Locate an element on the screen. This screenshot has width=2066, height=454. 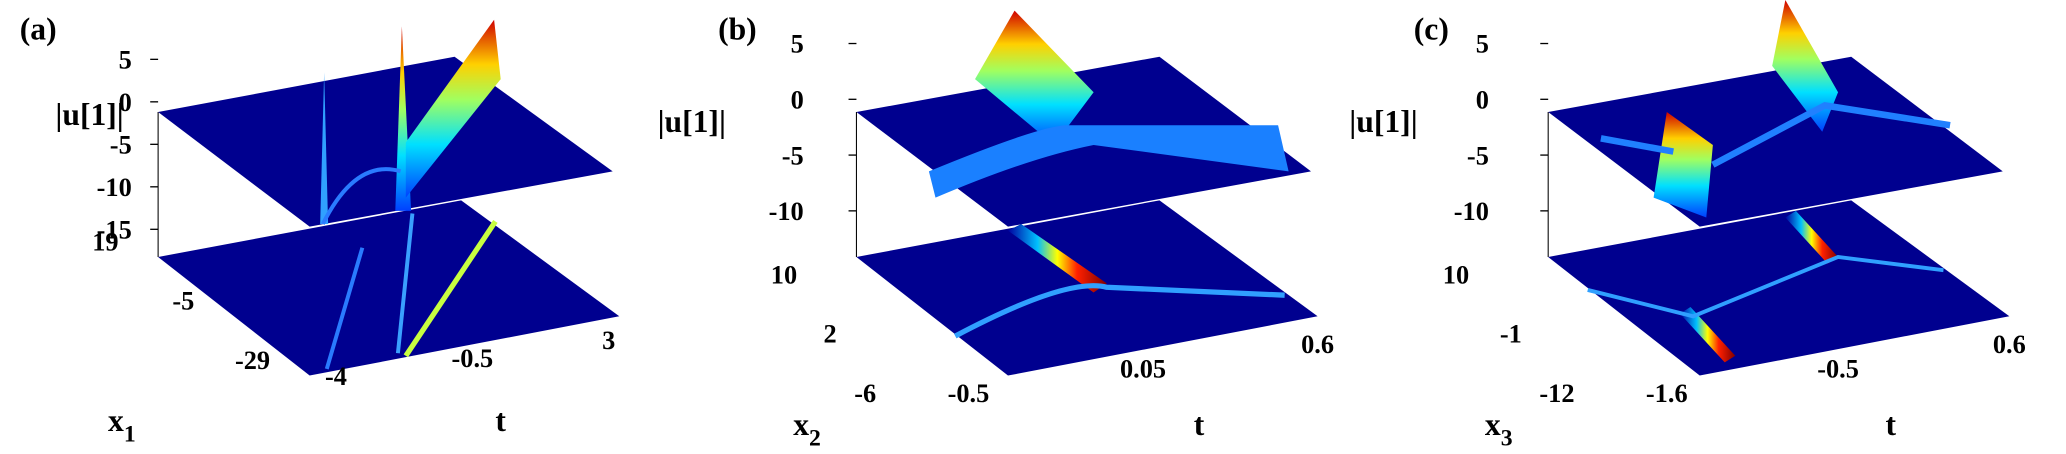
t-tick-label: -1.6 is located at coordinates (1667, 393).